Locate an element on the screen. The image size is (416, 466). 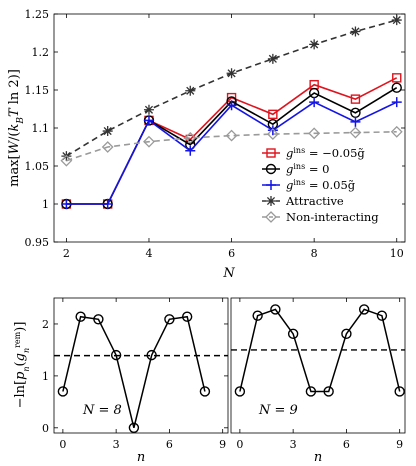
y-tick-label: 1.1 is located at coordinates (41, 128).